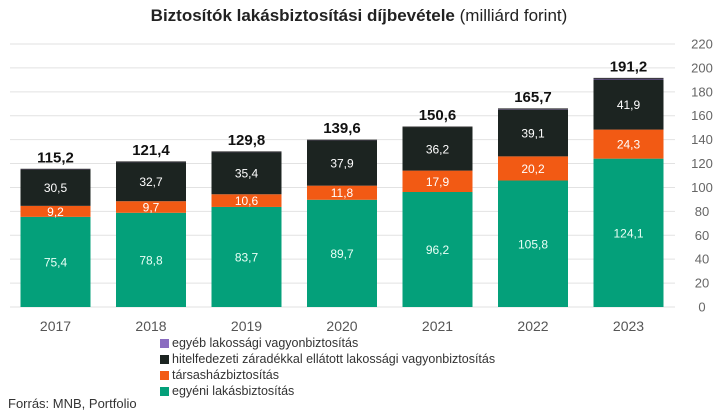  I want to click on x-tick-label: 2018, so click(150, 326).